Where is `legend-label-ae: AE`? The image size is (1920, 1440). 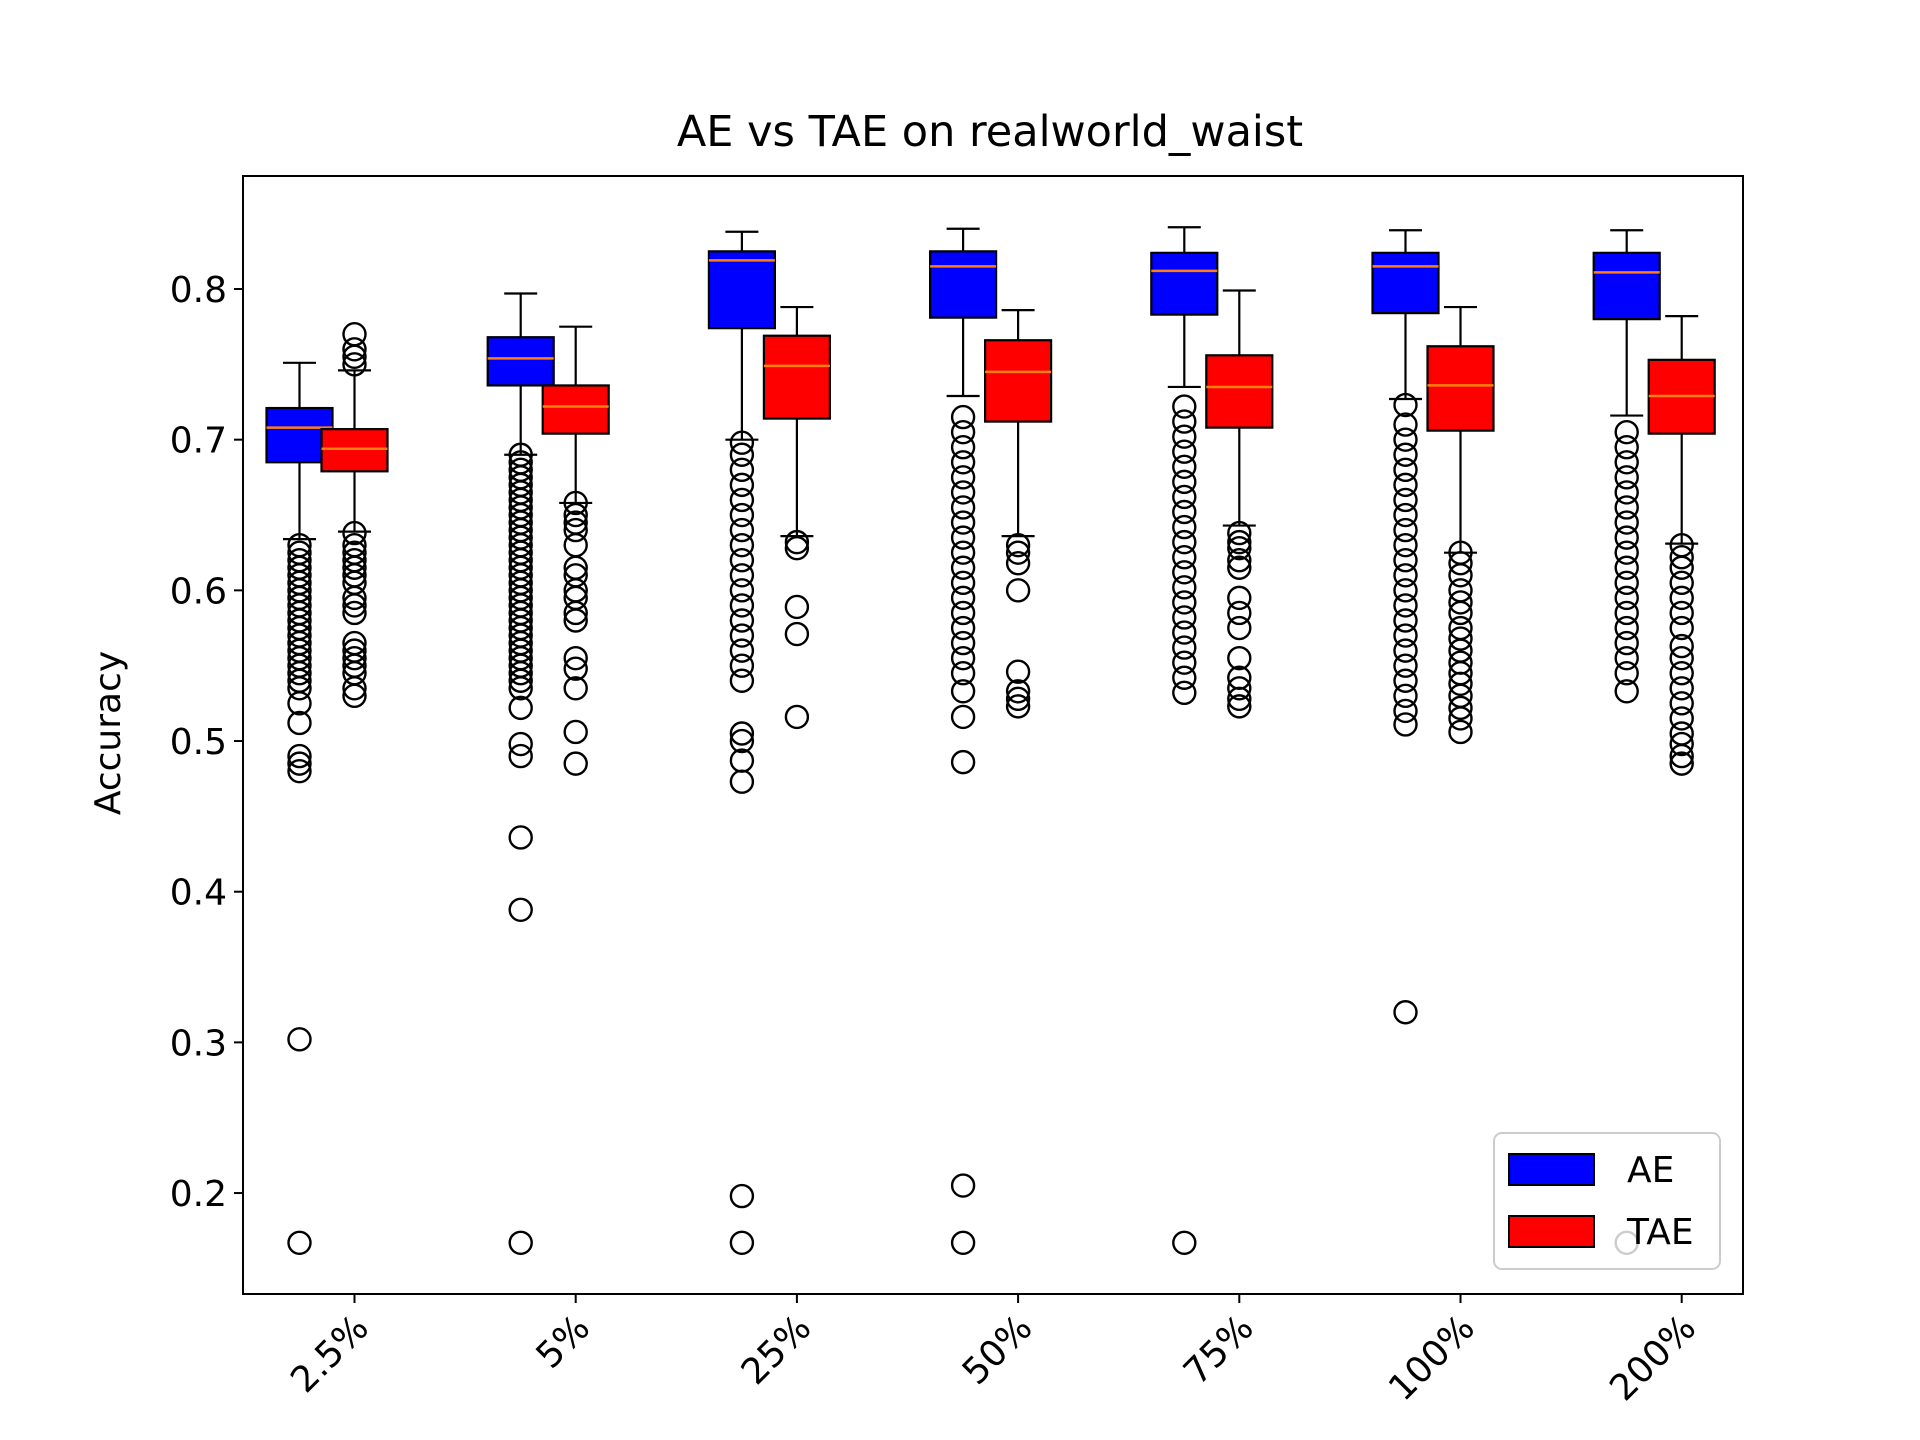
legend-label-ae: AE is located at coordinates (1650, 1170).